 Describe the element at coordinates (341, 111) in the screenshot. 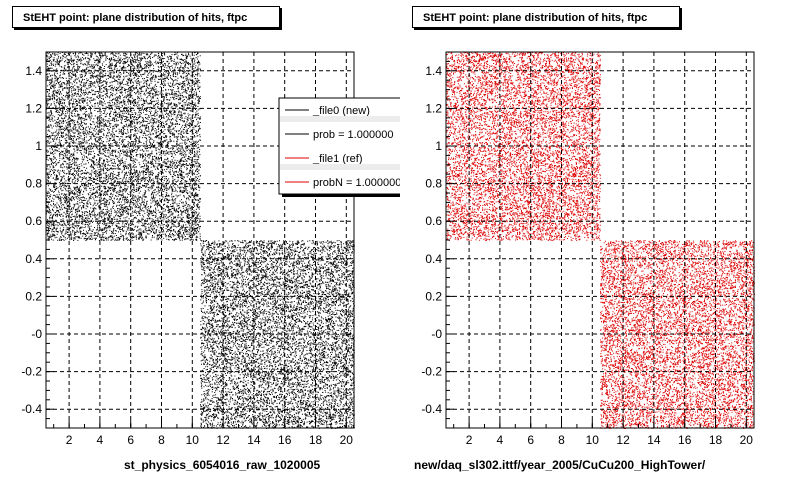

I see `legend-entry-label: _file0 (new)` at that location.